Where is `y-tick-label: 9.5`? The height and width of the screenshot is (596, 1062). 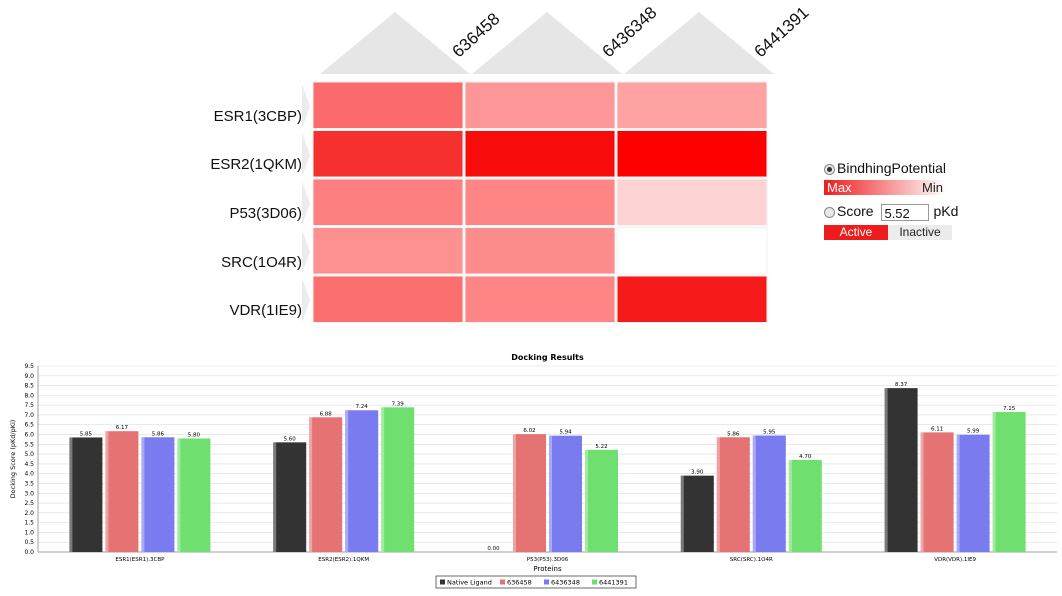
y-tick-label: 9.5 is located at coordinates (29, 366).